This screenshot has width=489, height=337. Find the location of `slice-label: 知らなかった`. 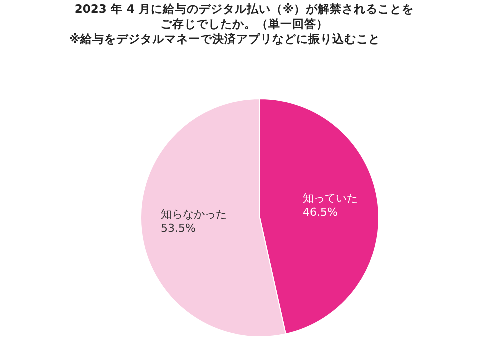

slice-label: 知らなかった is located at coordinates (194, 214).